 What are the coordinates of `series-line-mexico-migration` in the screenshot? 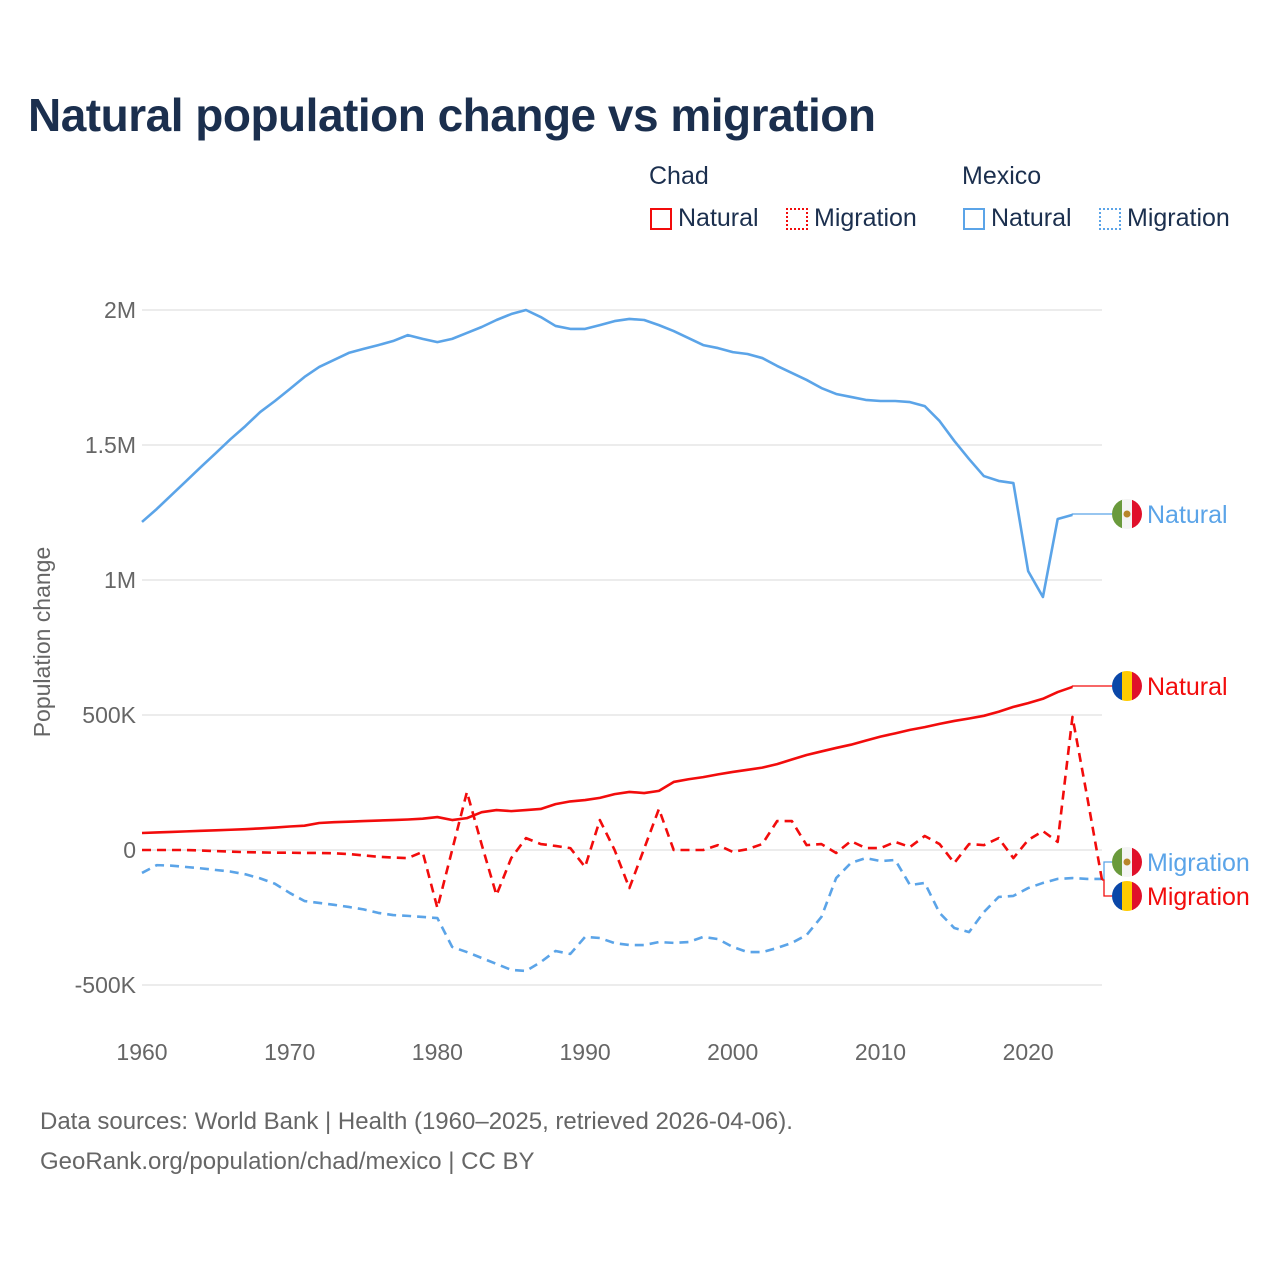 It's located at (621, 914).